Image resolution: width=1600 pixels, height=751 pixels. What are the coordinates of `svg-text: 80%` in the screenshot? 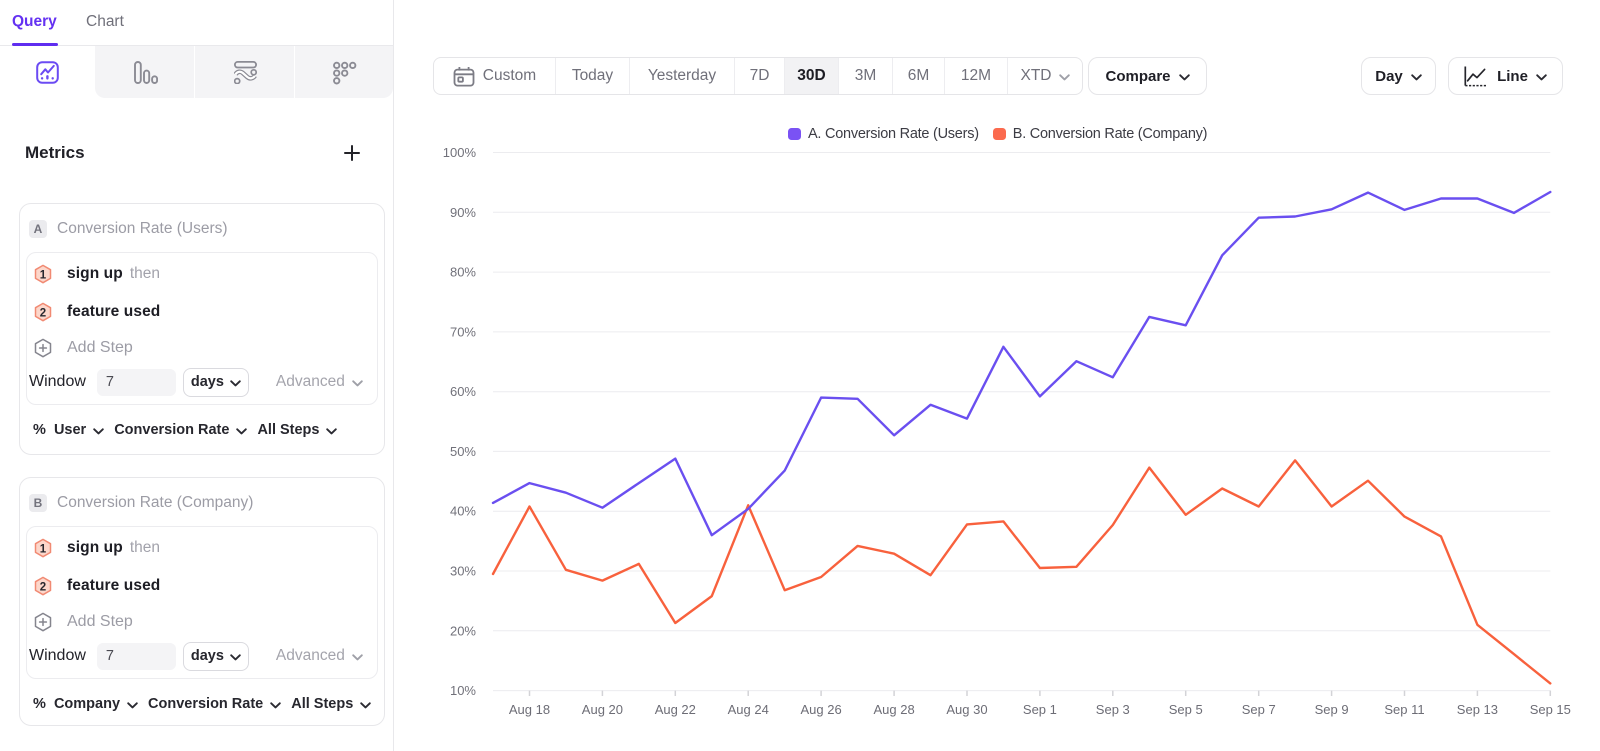 It's located at (463, 272).